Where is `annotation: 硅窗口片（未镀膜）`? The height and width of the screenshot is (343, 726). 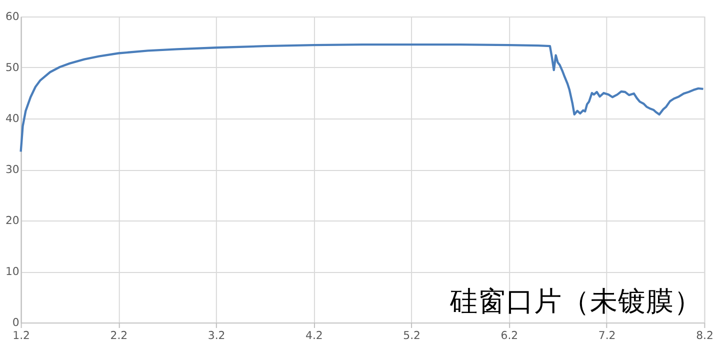 annotation: 硅窗口片（未镀膜） is located at coordinates (575, 301).